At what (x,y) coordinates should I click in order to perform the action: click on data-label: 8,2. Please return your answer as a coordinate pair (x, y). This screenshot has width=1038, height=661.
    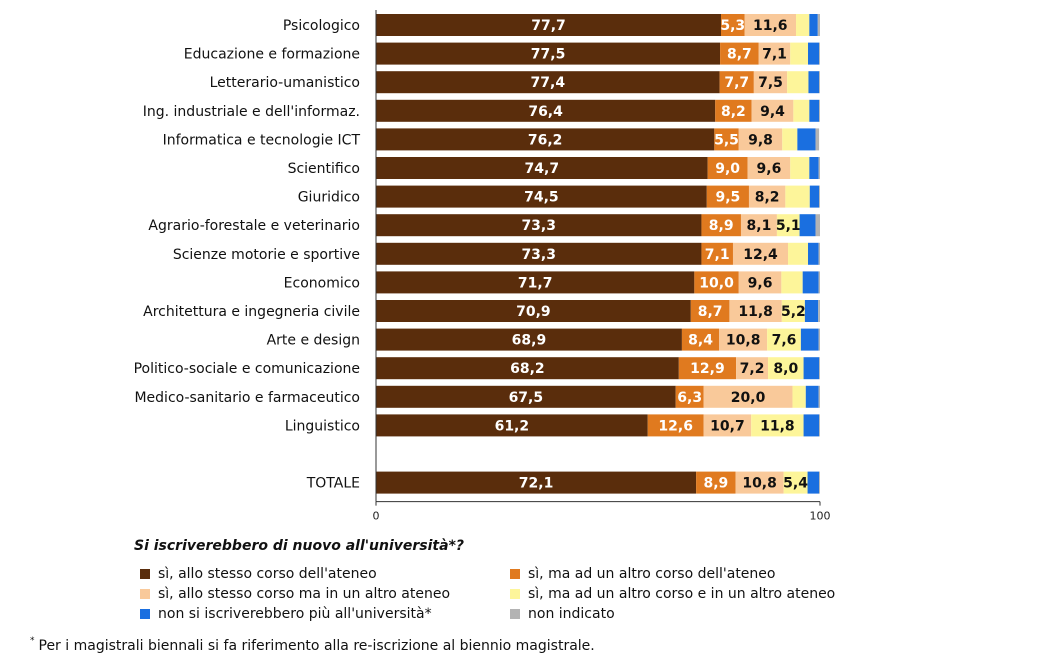
    Looking at the image, I should click on (767, 198).